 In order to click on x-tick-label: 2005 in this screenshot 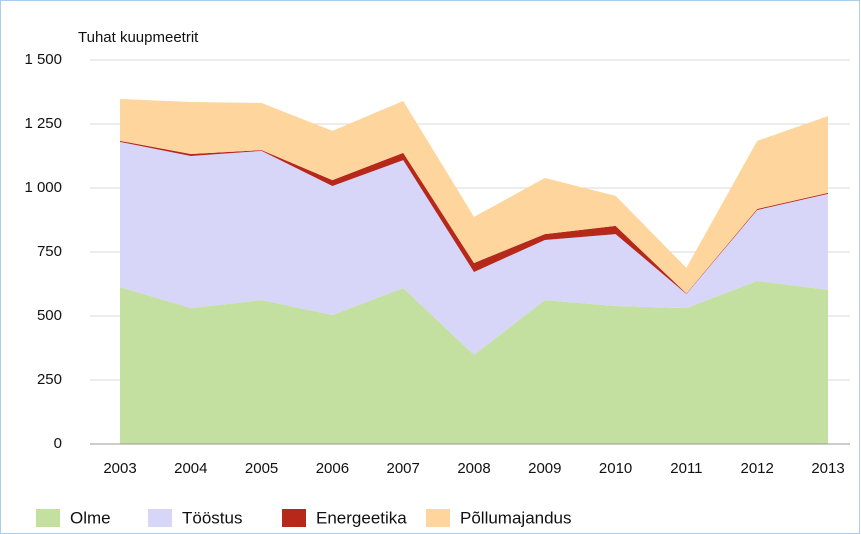, I will do `click(261, 468)`.